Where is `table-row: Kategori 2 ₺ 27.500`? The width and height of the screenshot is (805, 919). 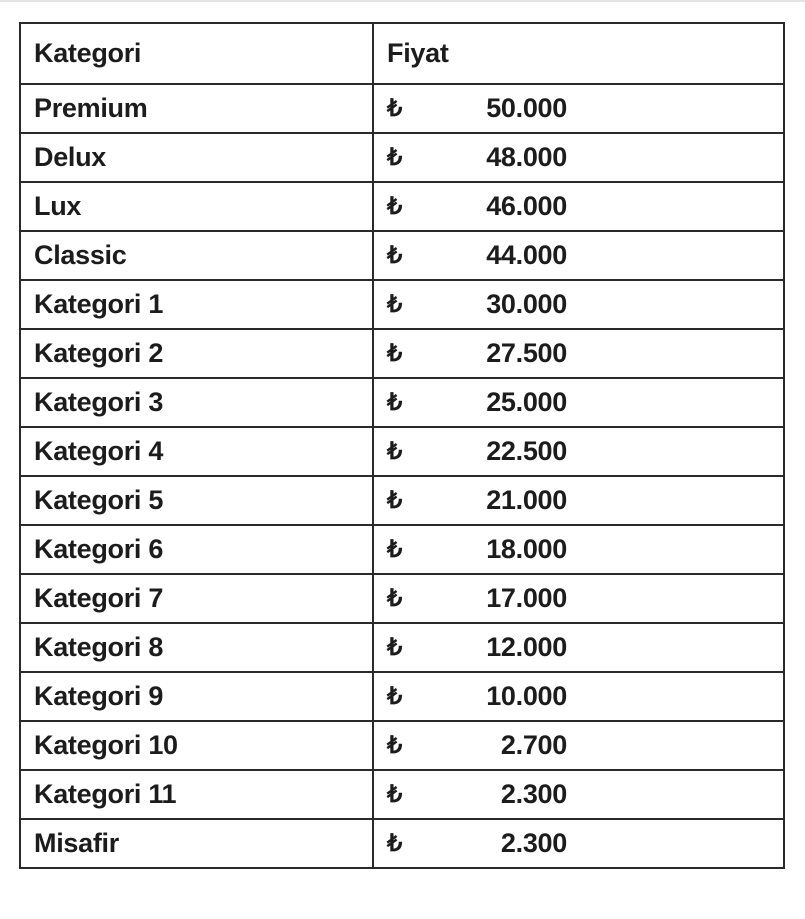
table-row: Kategori 2 ₺ 27.500 is located at coordinates (402, 353).